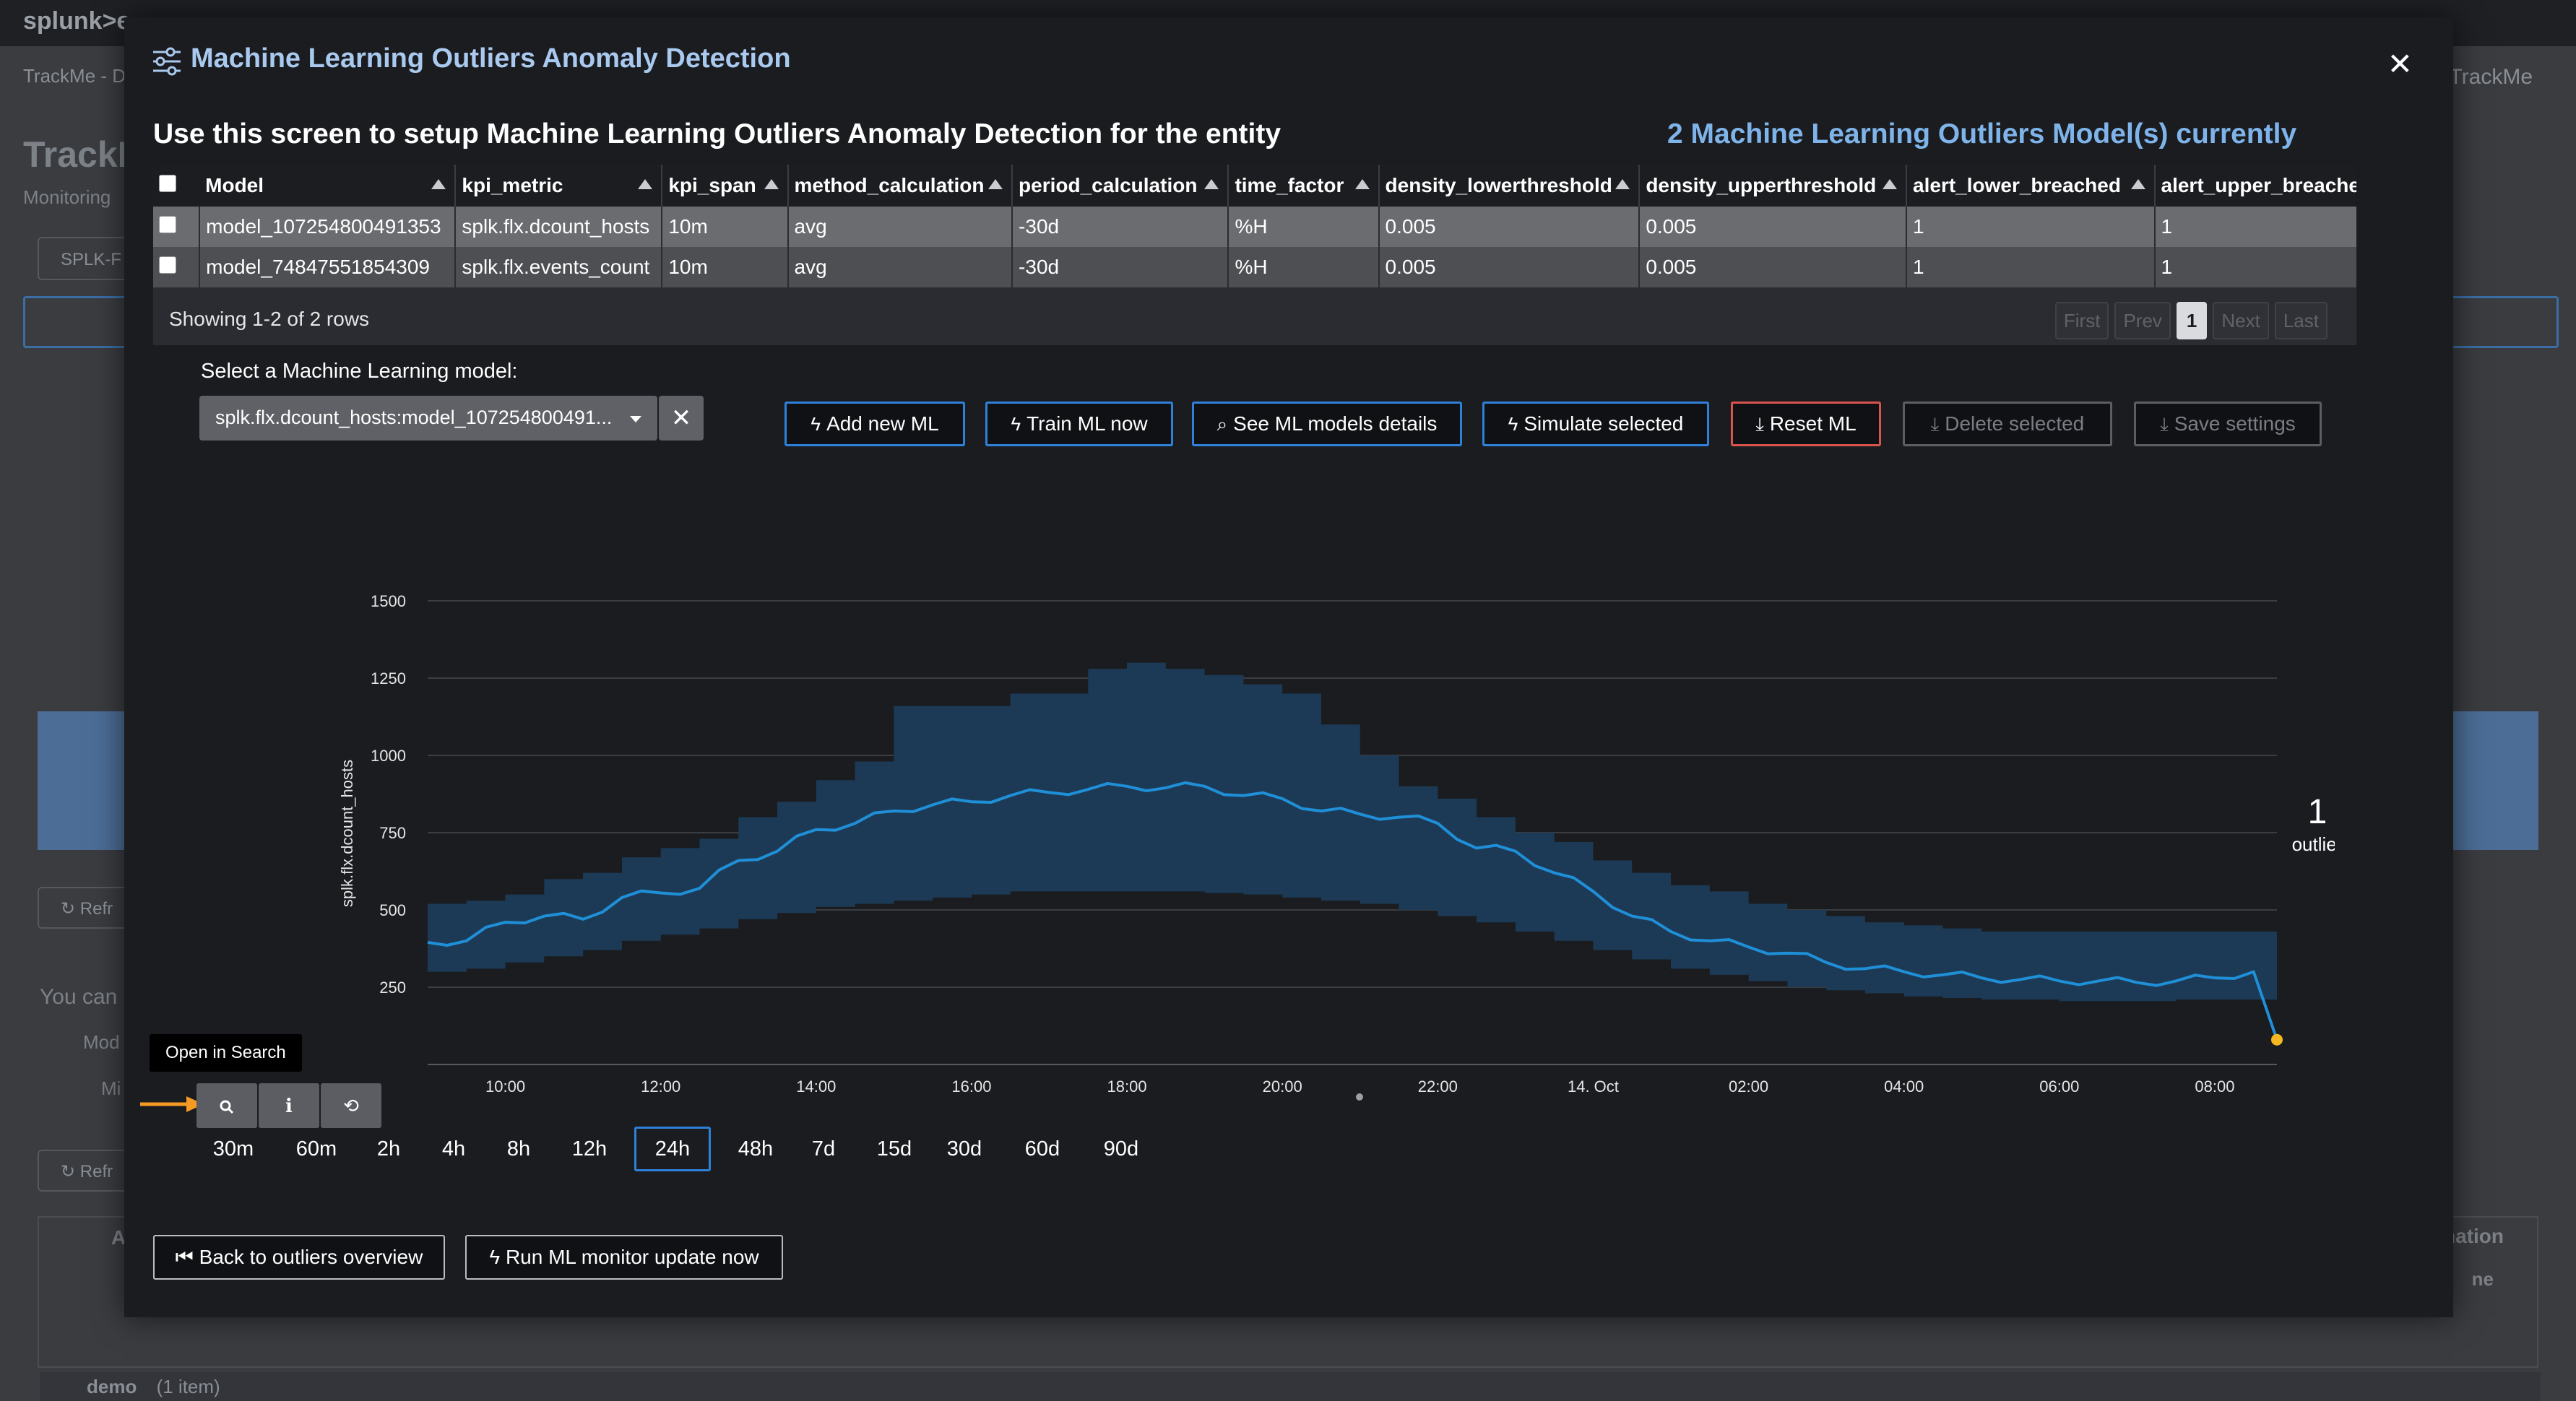 This screenshot has height=1401, width=2576. I want to click on bg-col-ne: ne, so click(2482, 1279).